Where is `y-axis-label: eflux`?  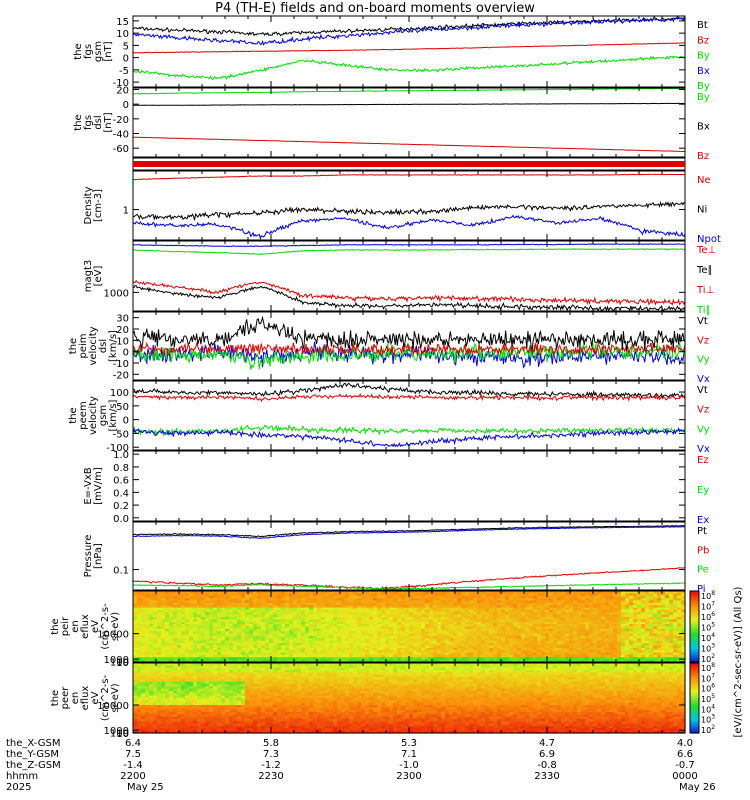 y-axis-label: eflux is located at coordinates (85, 626).